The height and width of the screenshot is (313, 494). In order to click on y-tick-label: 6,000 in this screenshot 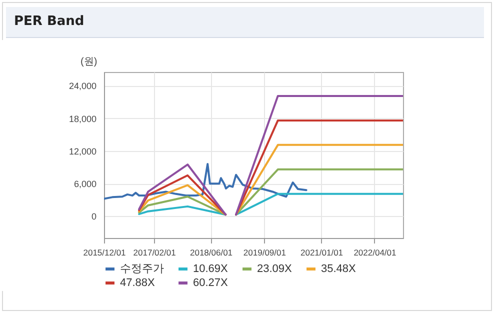, I will do `click(85, 184)`.